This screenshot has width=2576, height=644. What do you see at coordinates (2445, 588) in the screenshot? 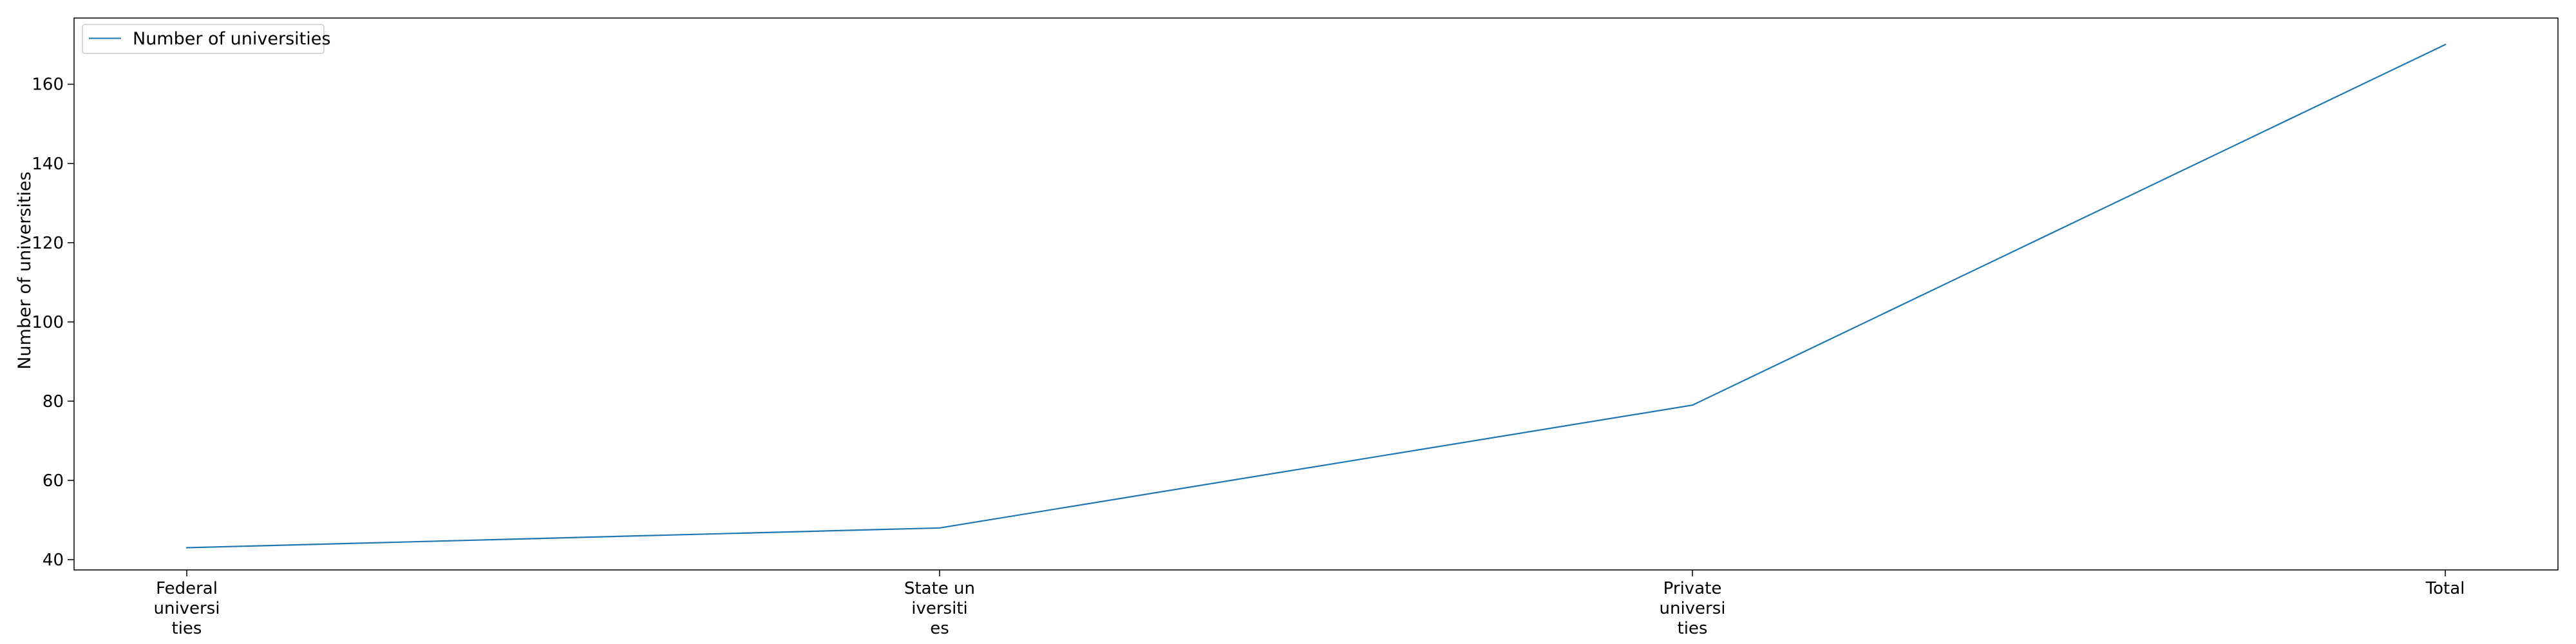
I see `x-tick-label: Total` at bounding box center [2445, 588].